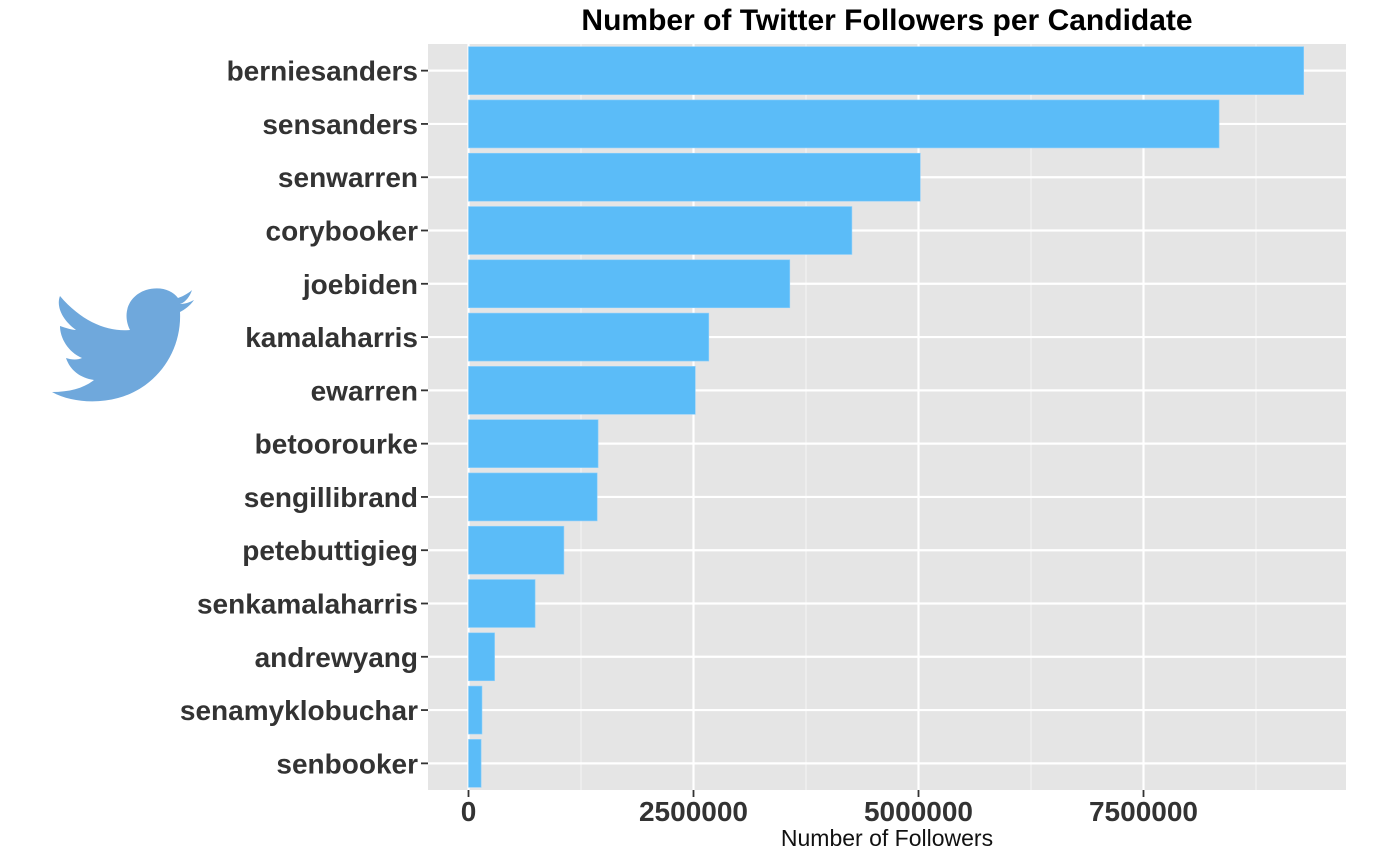 The height and width of the screenshot is (861, 1400). What do you see at coordinates (340, 124) in the screenshot?
I see `y-tick-label: sensanders` at bounding box center [340, 124].